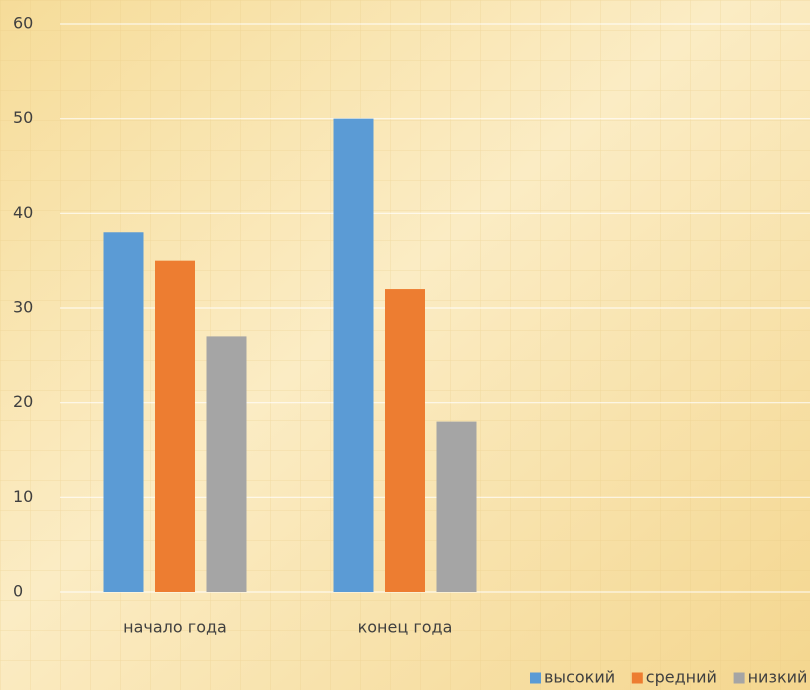 The height and width of the screenshot is (690, 810). Describe the element at coordinates (23, 23) in the screenshot. I see `y-tick-label: 60` at that location.